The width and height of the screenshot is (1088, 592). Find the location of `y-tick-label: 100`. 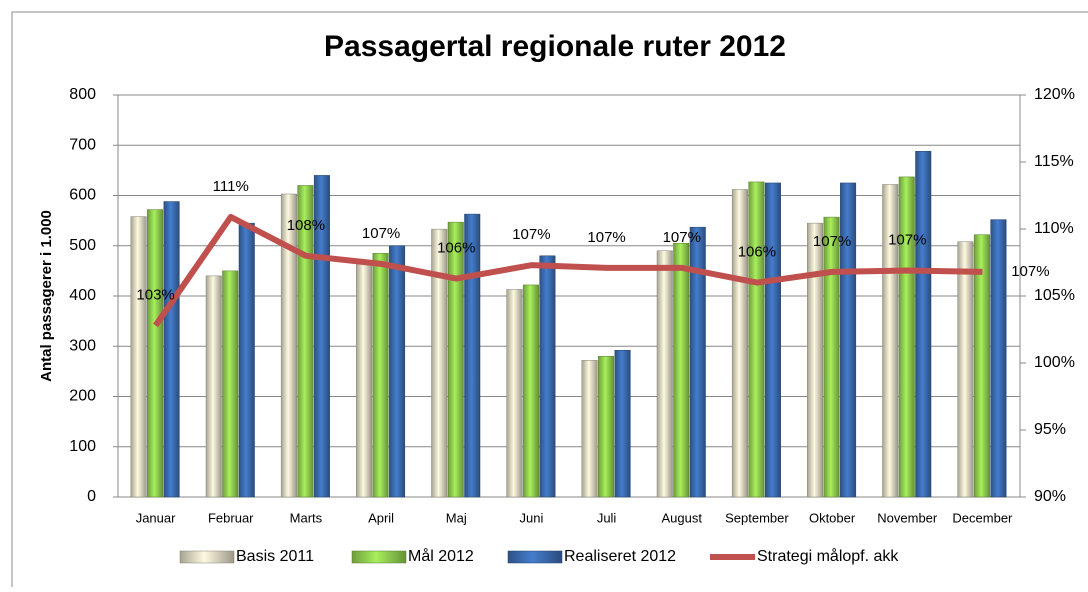

y-tick-label: 100 is located at coordinates (82, 446).